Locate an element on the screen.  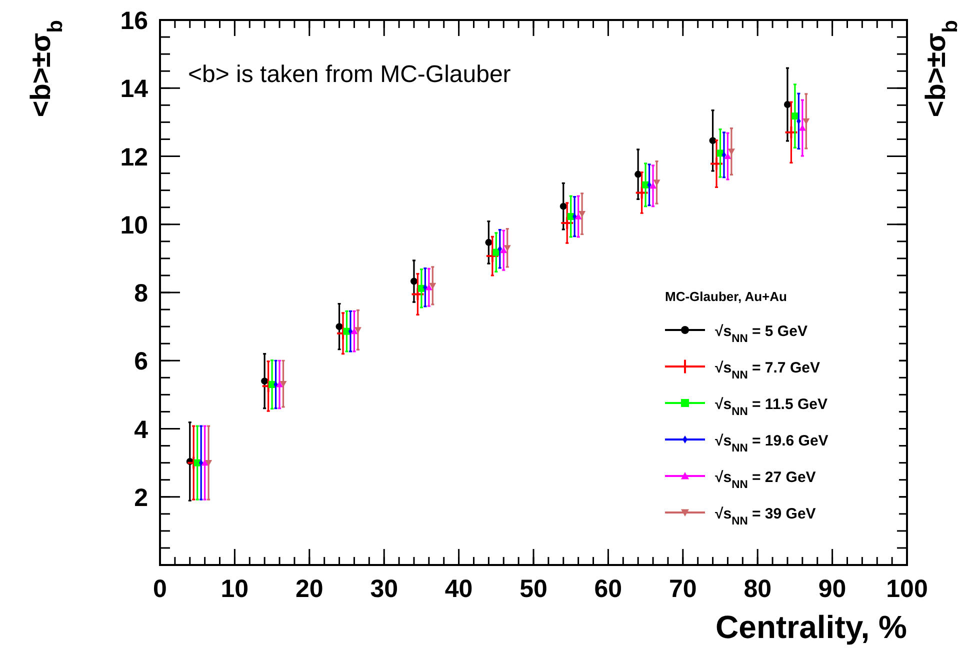
legend-title: MC-Glauber, Au+Au is located at coordinates (726, 296).